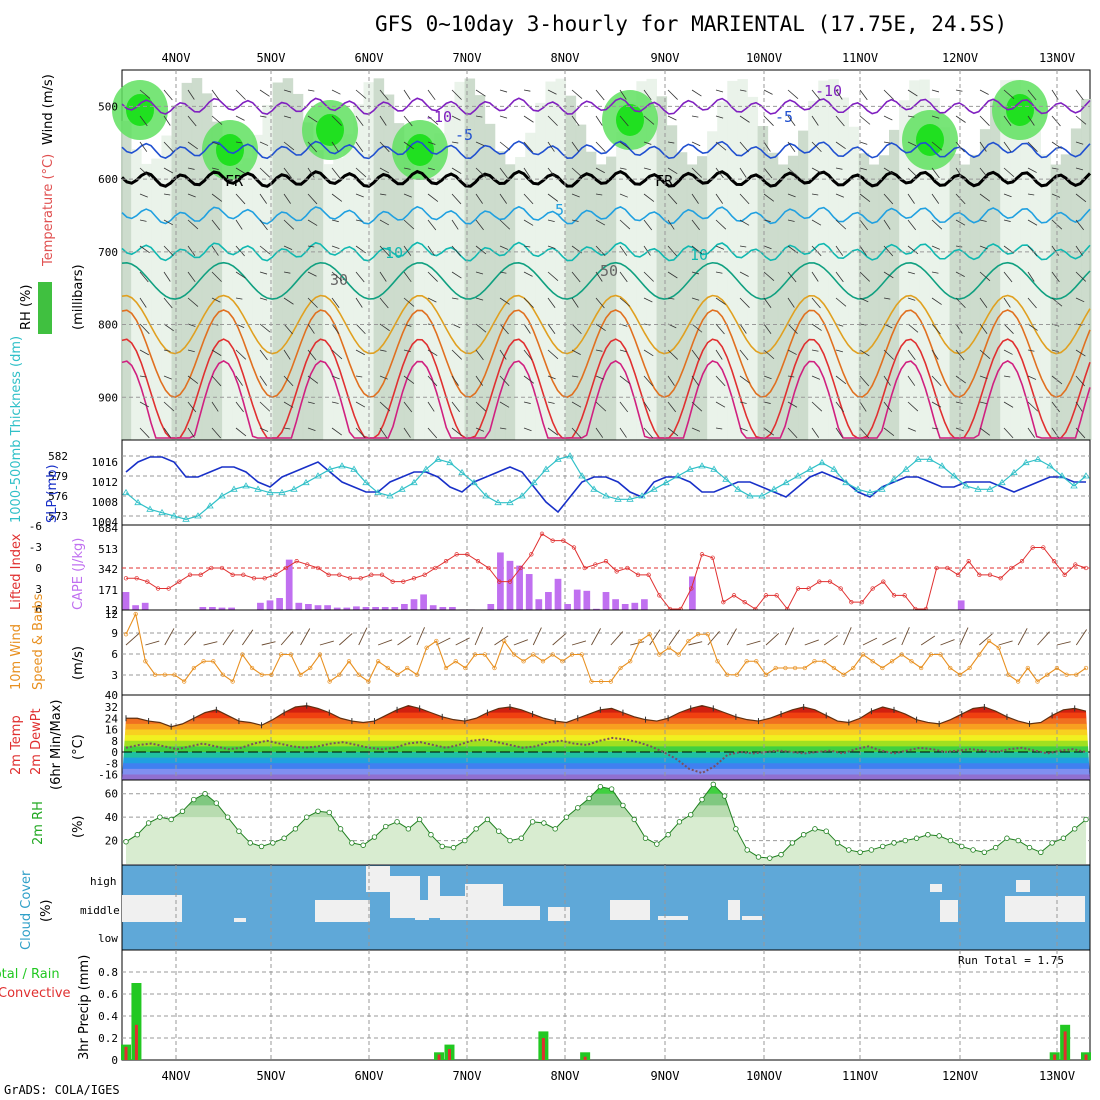 This screenshot has height=1100, width=1100. I want to click on rh-label: RH (%), so click(26, 307).